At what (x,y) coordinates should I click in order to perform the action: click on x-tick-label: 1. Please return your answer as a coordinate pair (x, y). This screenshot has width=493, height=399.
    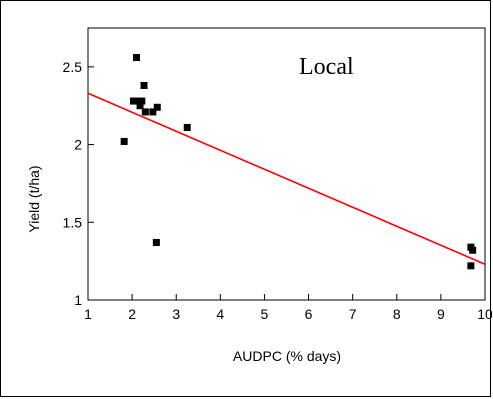
    Looking at the image, I should click on (88, 314).